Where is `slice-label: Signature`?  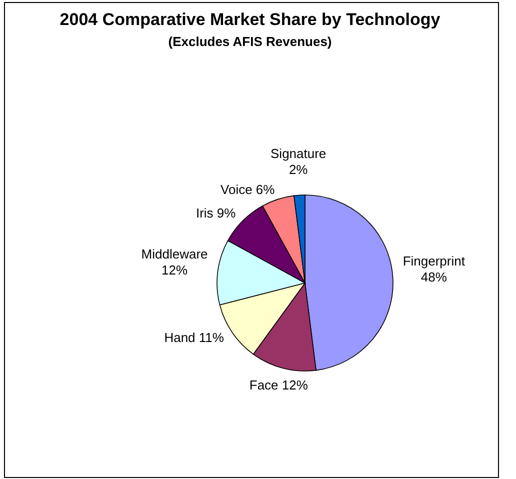
slice-label: Signature is located at coordinates (298, 154).